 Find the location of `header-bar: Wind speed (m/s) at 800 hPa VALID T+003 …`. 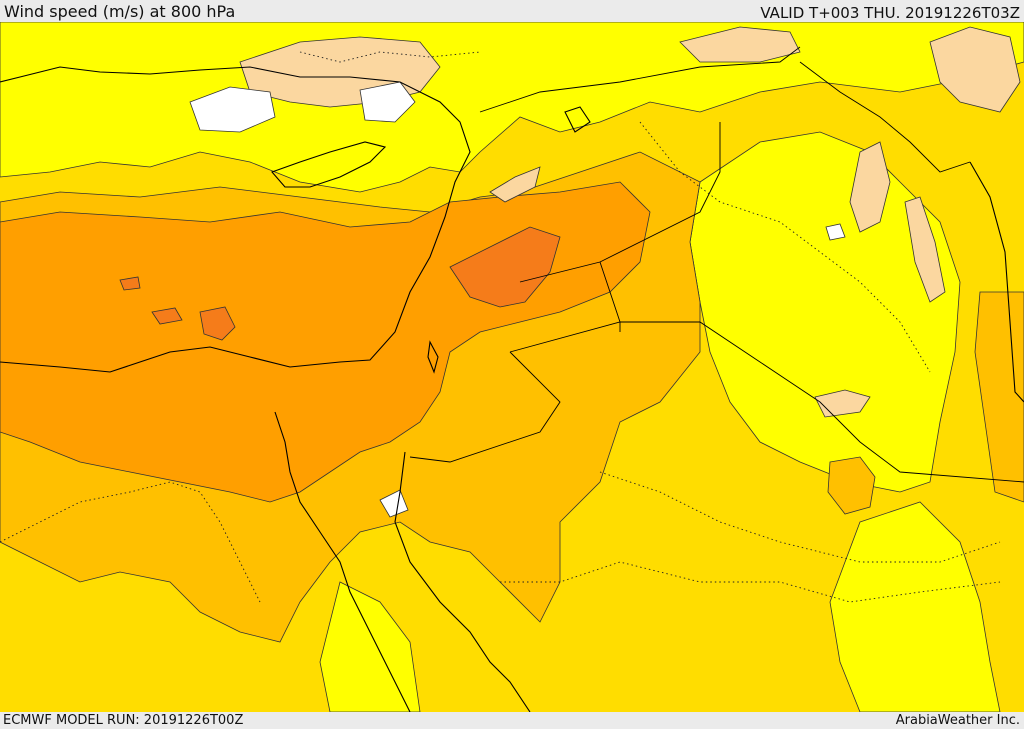

header-bar: Wind speed (m/s) at 800 hPa VALID T+003 … is located at coordinates (512, 11).